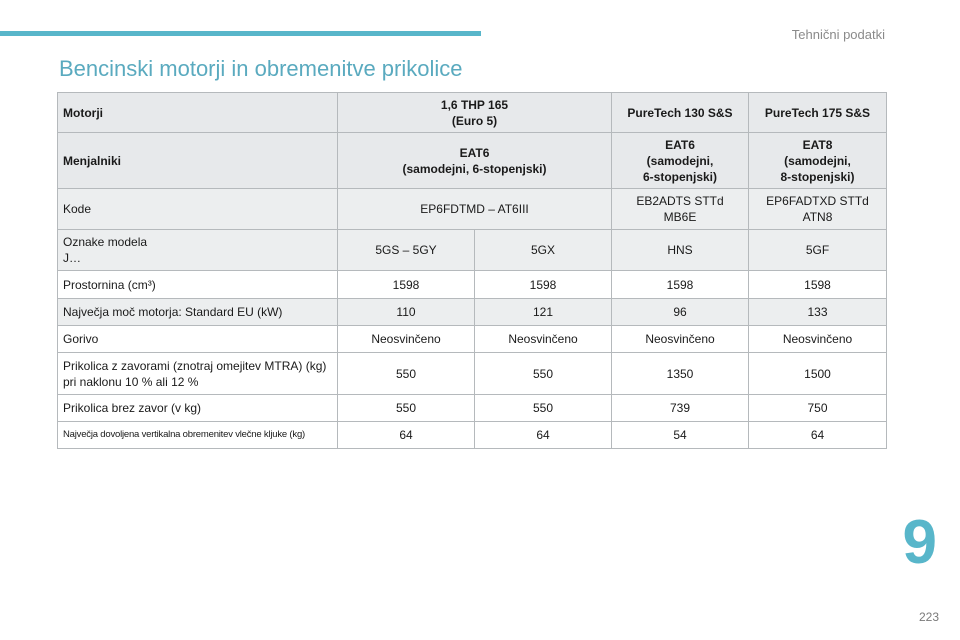 This screenshot has height=640, width=960. What do you see at coordinates (406, 250) in the screenshot?
I see `table-cell: 5GS – 5GY` at bounding box center [406, 250].